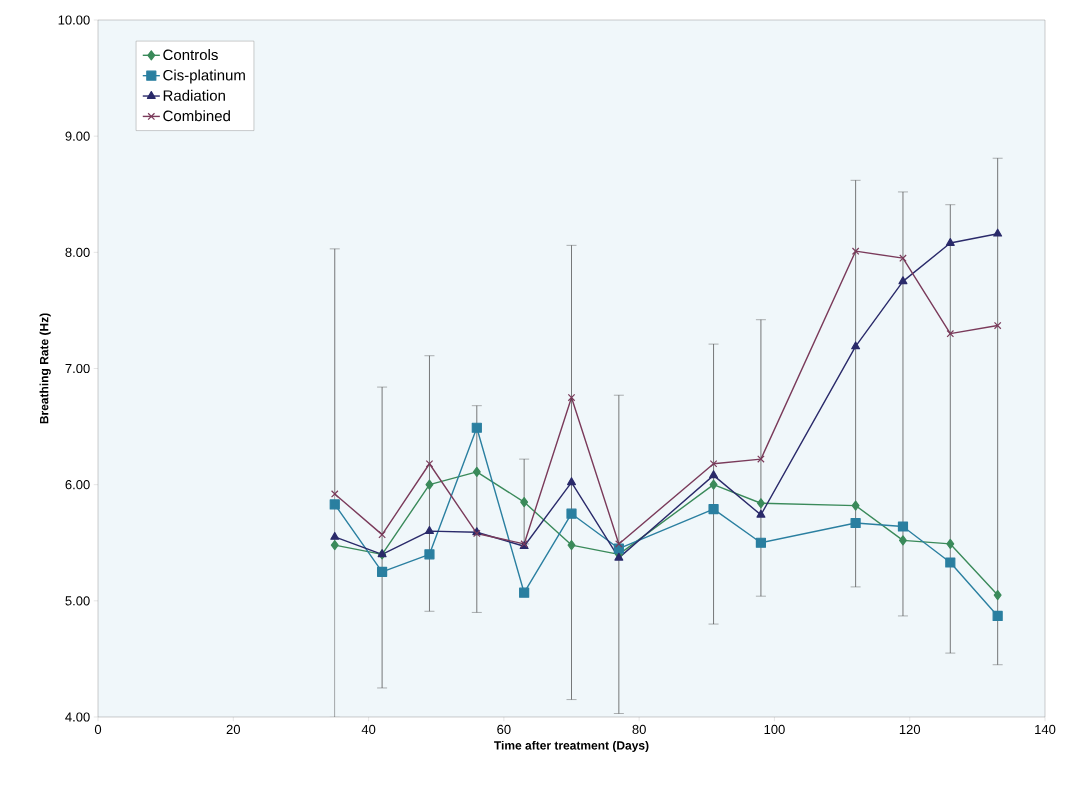  Describe the element at coordinates (368, 729) in the screenshot. I see `x-tick-label: 40` at that location.